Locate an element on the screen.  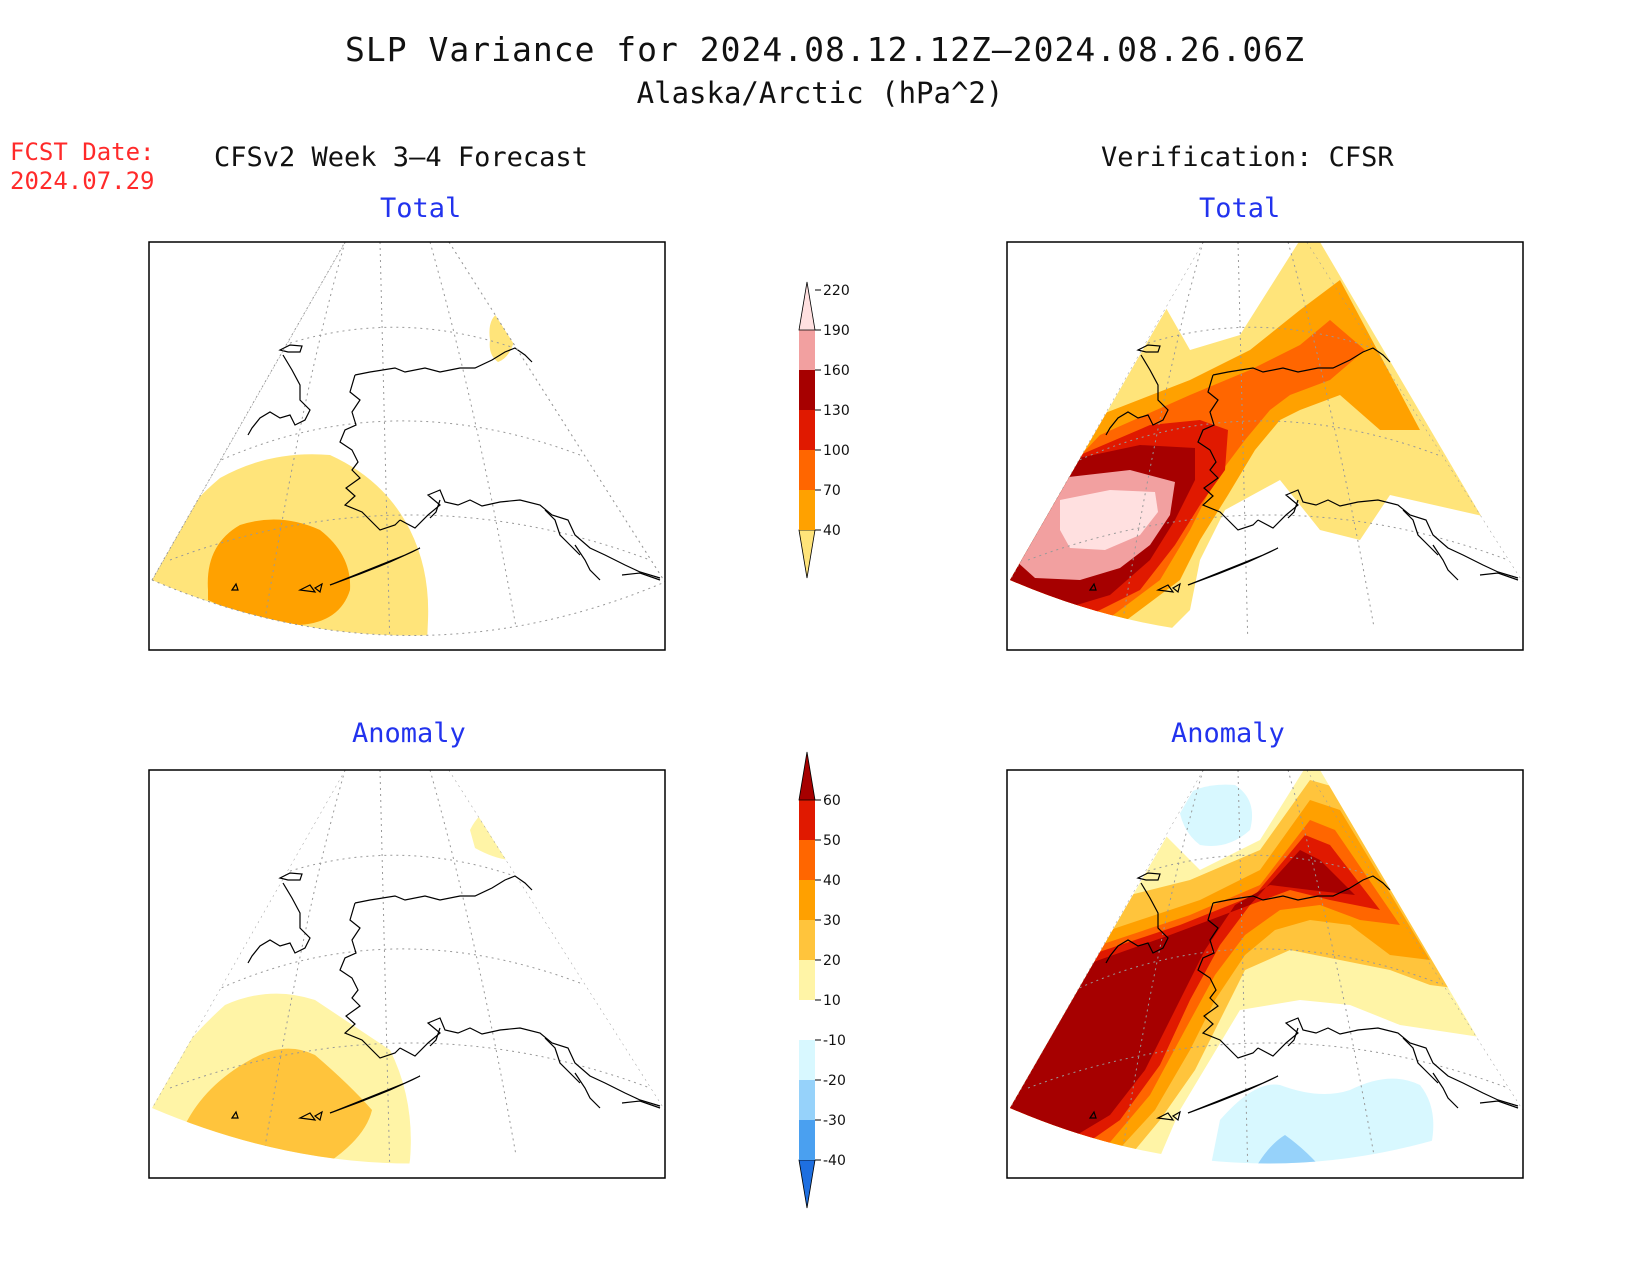
fill-neg10-neg20-north is located at coordinates (1215, 815).